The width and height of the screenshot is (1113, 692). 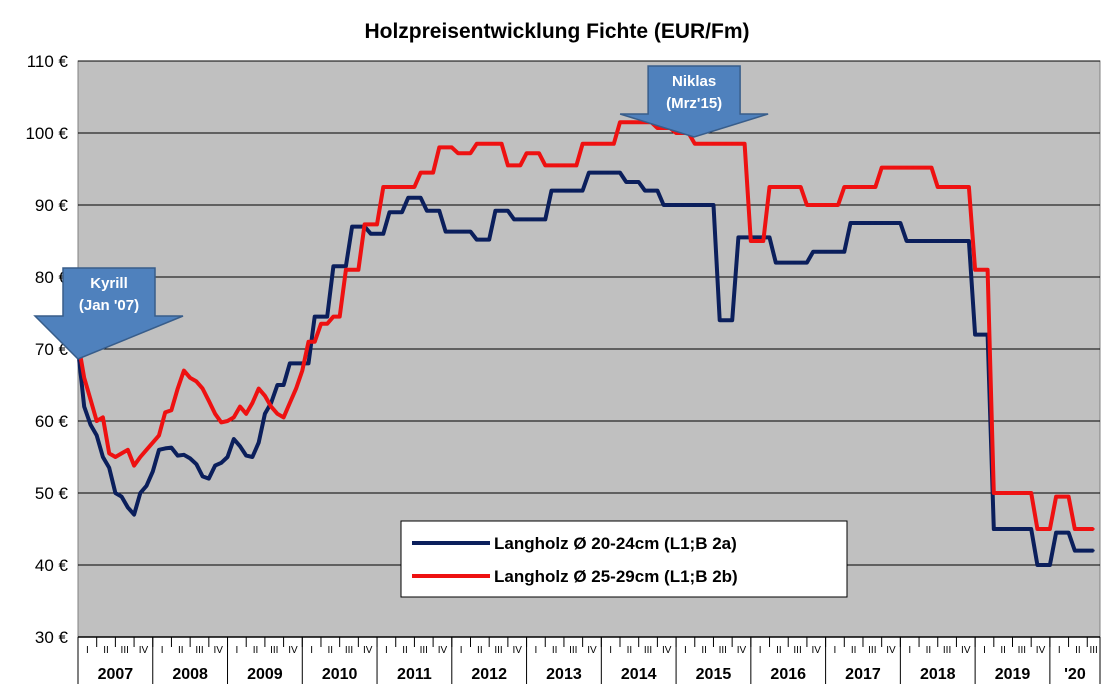 I want to click on y-tick-label: 80 €, so click(x=52, y=277).